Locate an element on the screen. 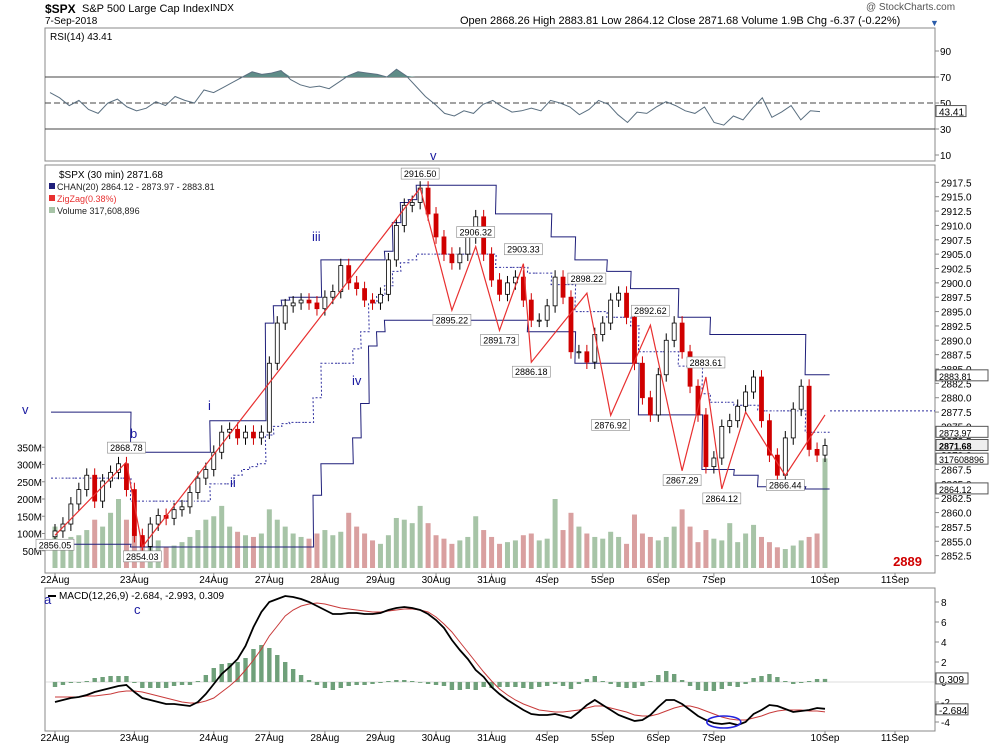 The width and height of the screenshot is (990, 744). volume-tick-label: 200M is located at coordinates (29, 500).